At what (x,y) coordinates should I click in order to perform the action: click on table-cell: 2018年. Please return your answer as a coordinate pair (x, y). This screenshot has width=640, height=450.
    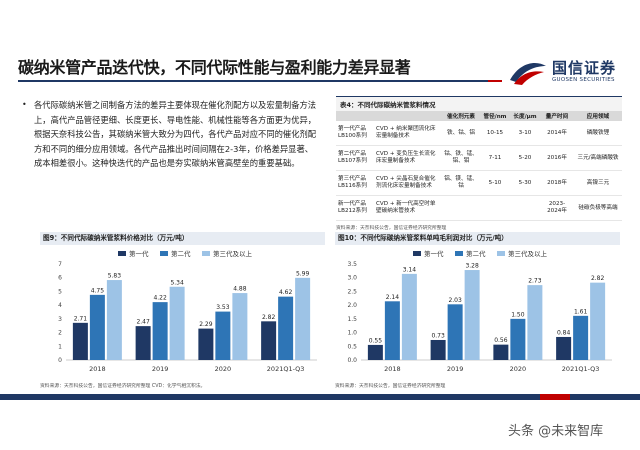
    Looking at the image, I should click on (557, 183).